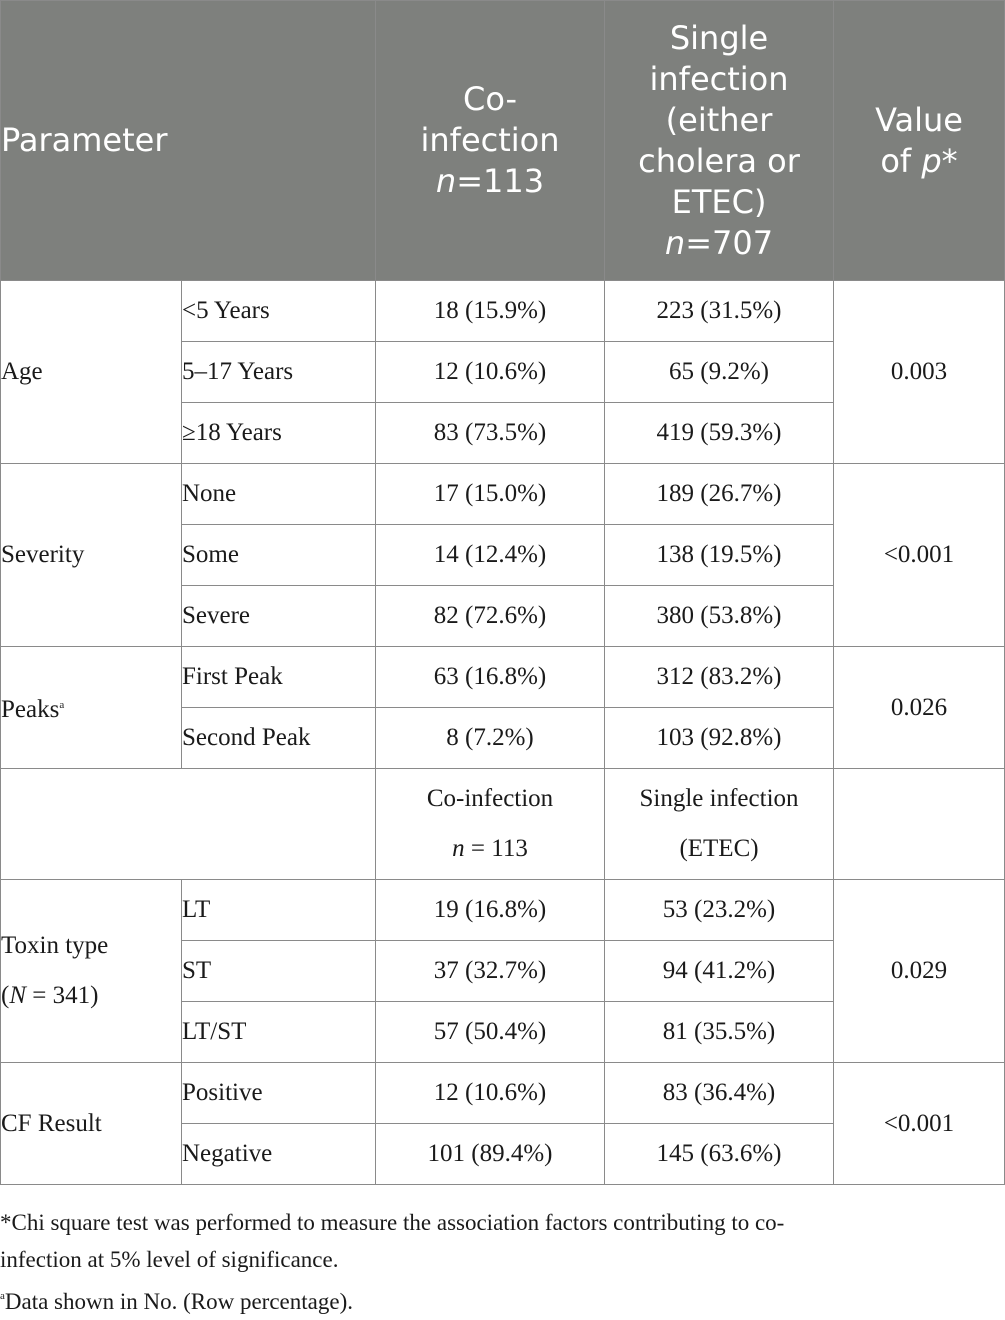 This screenshot has height=1320, width=1005. Describe the element at coordinates (91, 372) in the screenshot. I see `group-label-age: Age` at that location.